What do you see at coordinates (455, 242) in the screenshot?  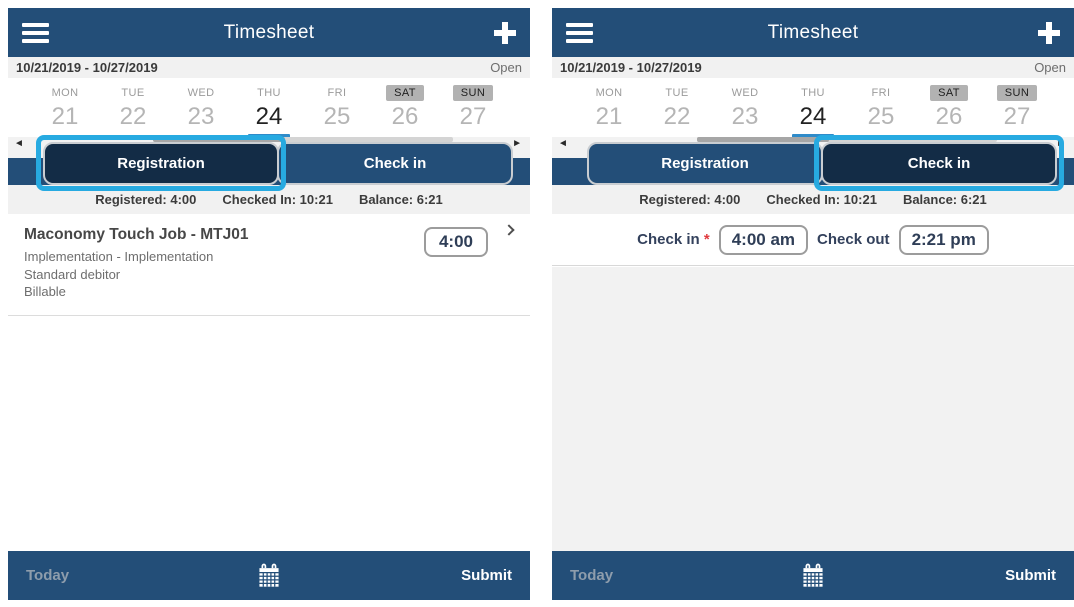 I see `hours-input: 4:00` at bounding box center [455, 242].